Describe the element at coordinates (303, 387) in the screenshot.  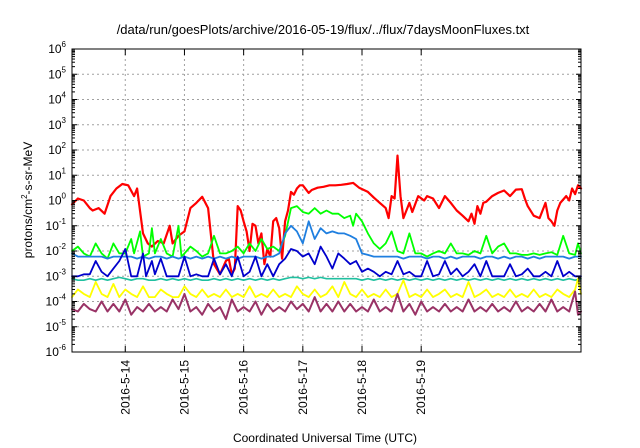
I see `x-tick-label: 2016-5-17` at that location.